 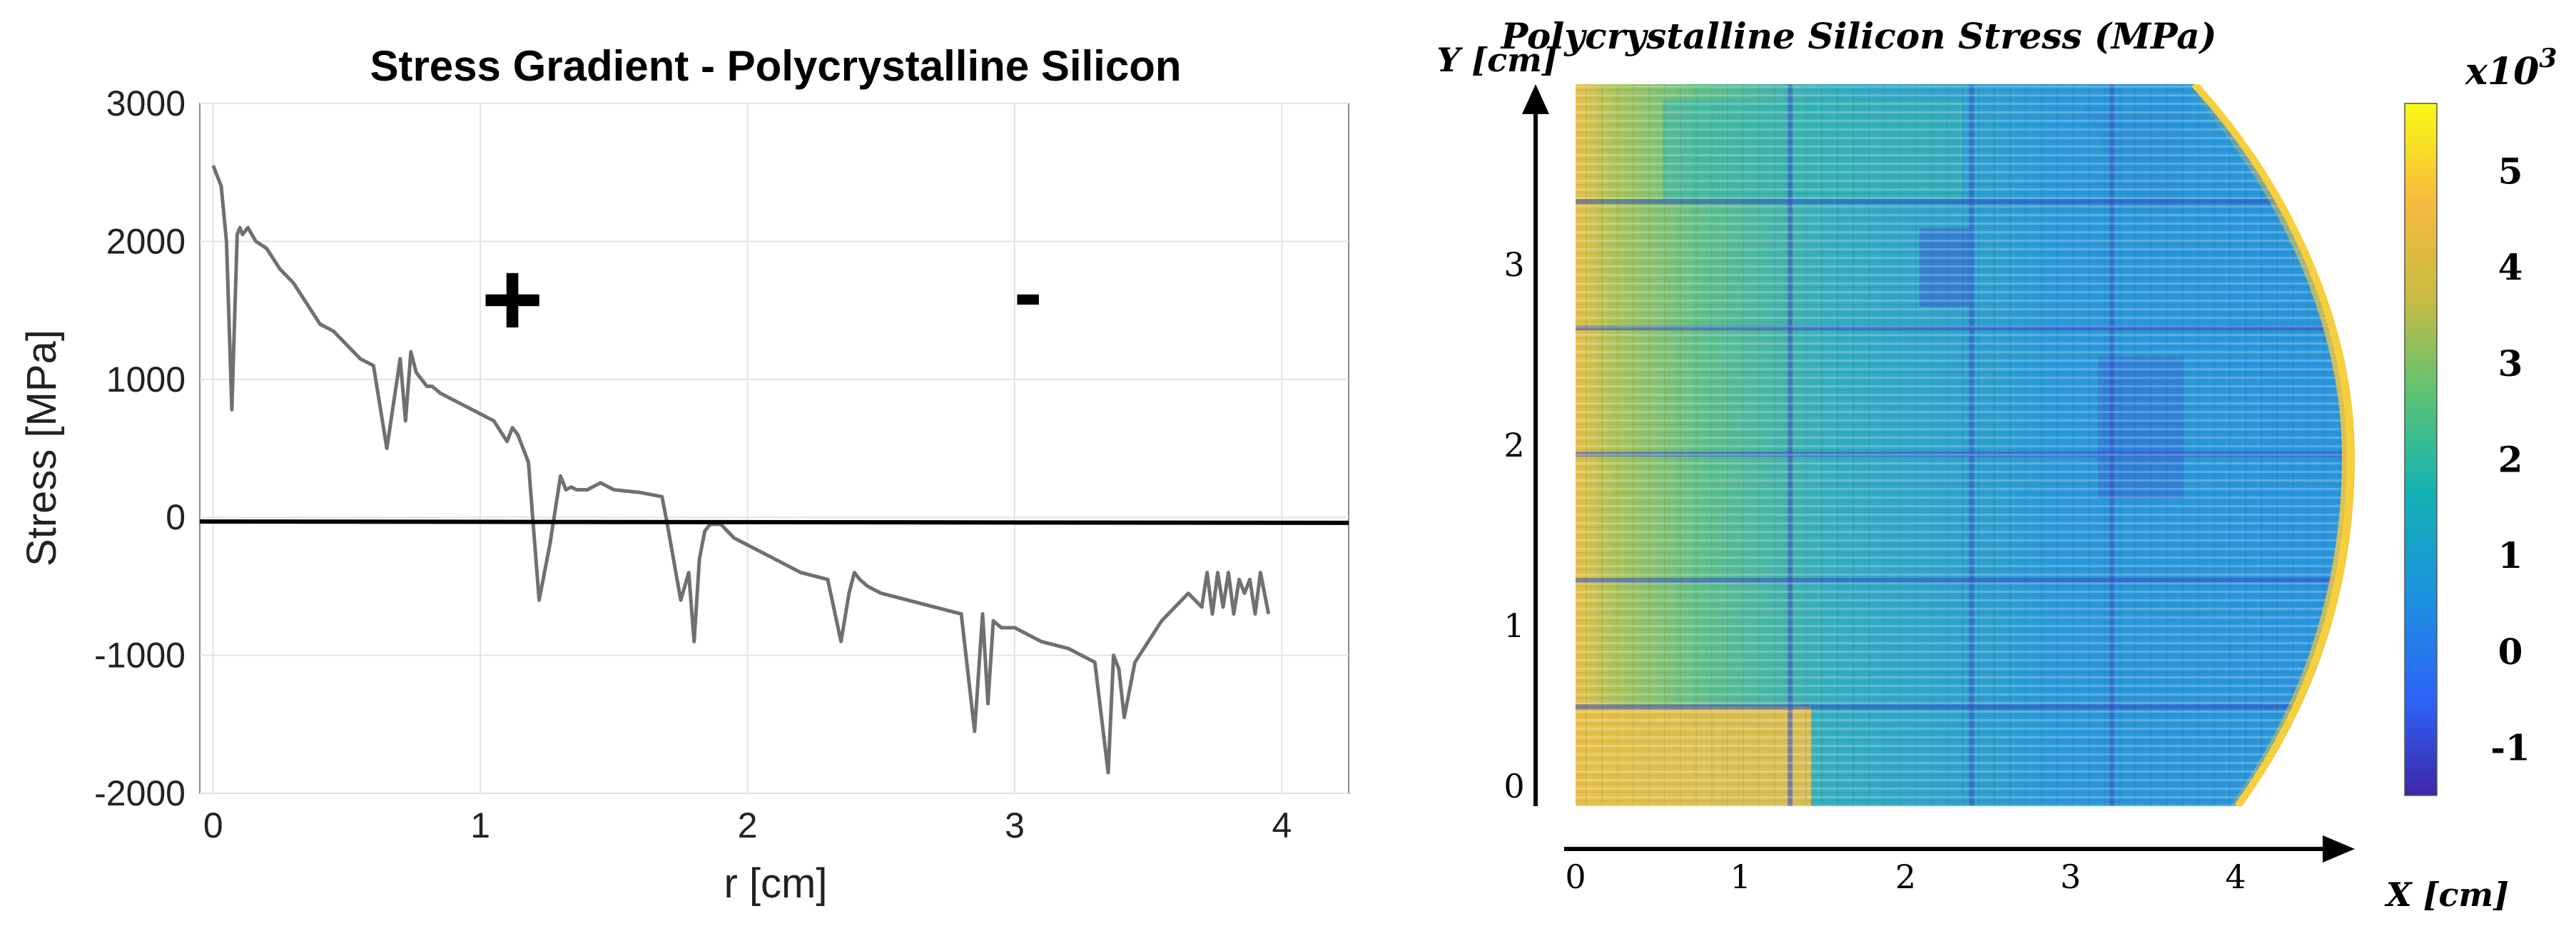 I want to click on map-x-tick-label: 2, so click(x=1905, y=877).